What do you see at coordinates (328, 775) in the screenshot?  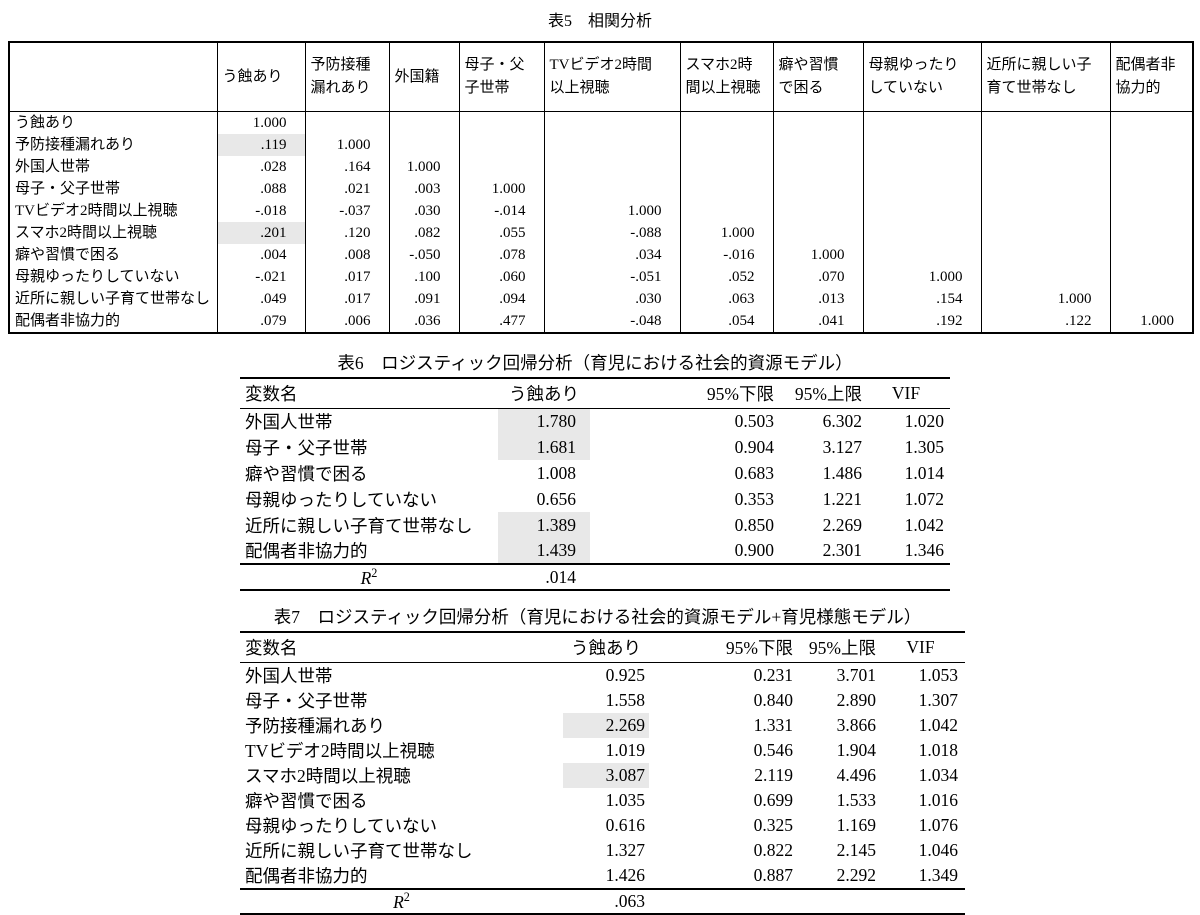 I see `row-label: スマホ2時間以上視聴` at bounding box center [328, 775].